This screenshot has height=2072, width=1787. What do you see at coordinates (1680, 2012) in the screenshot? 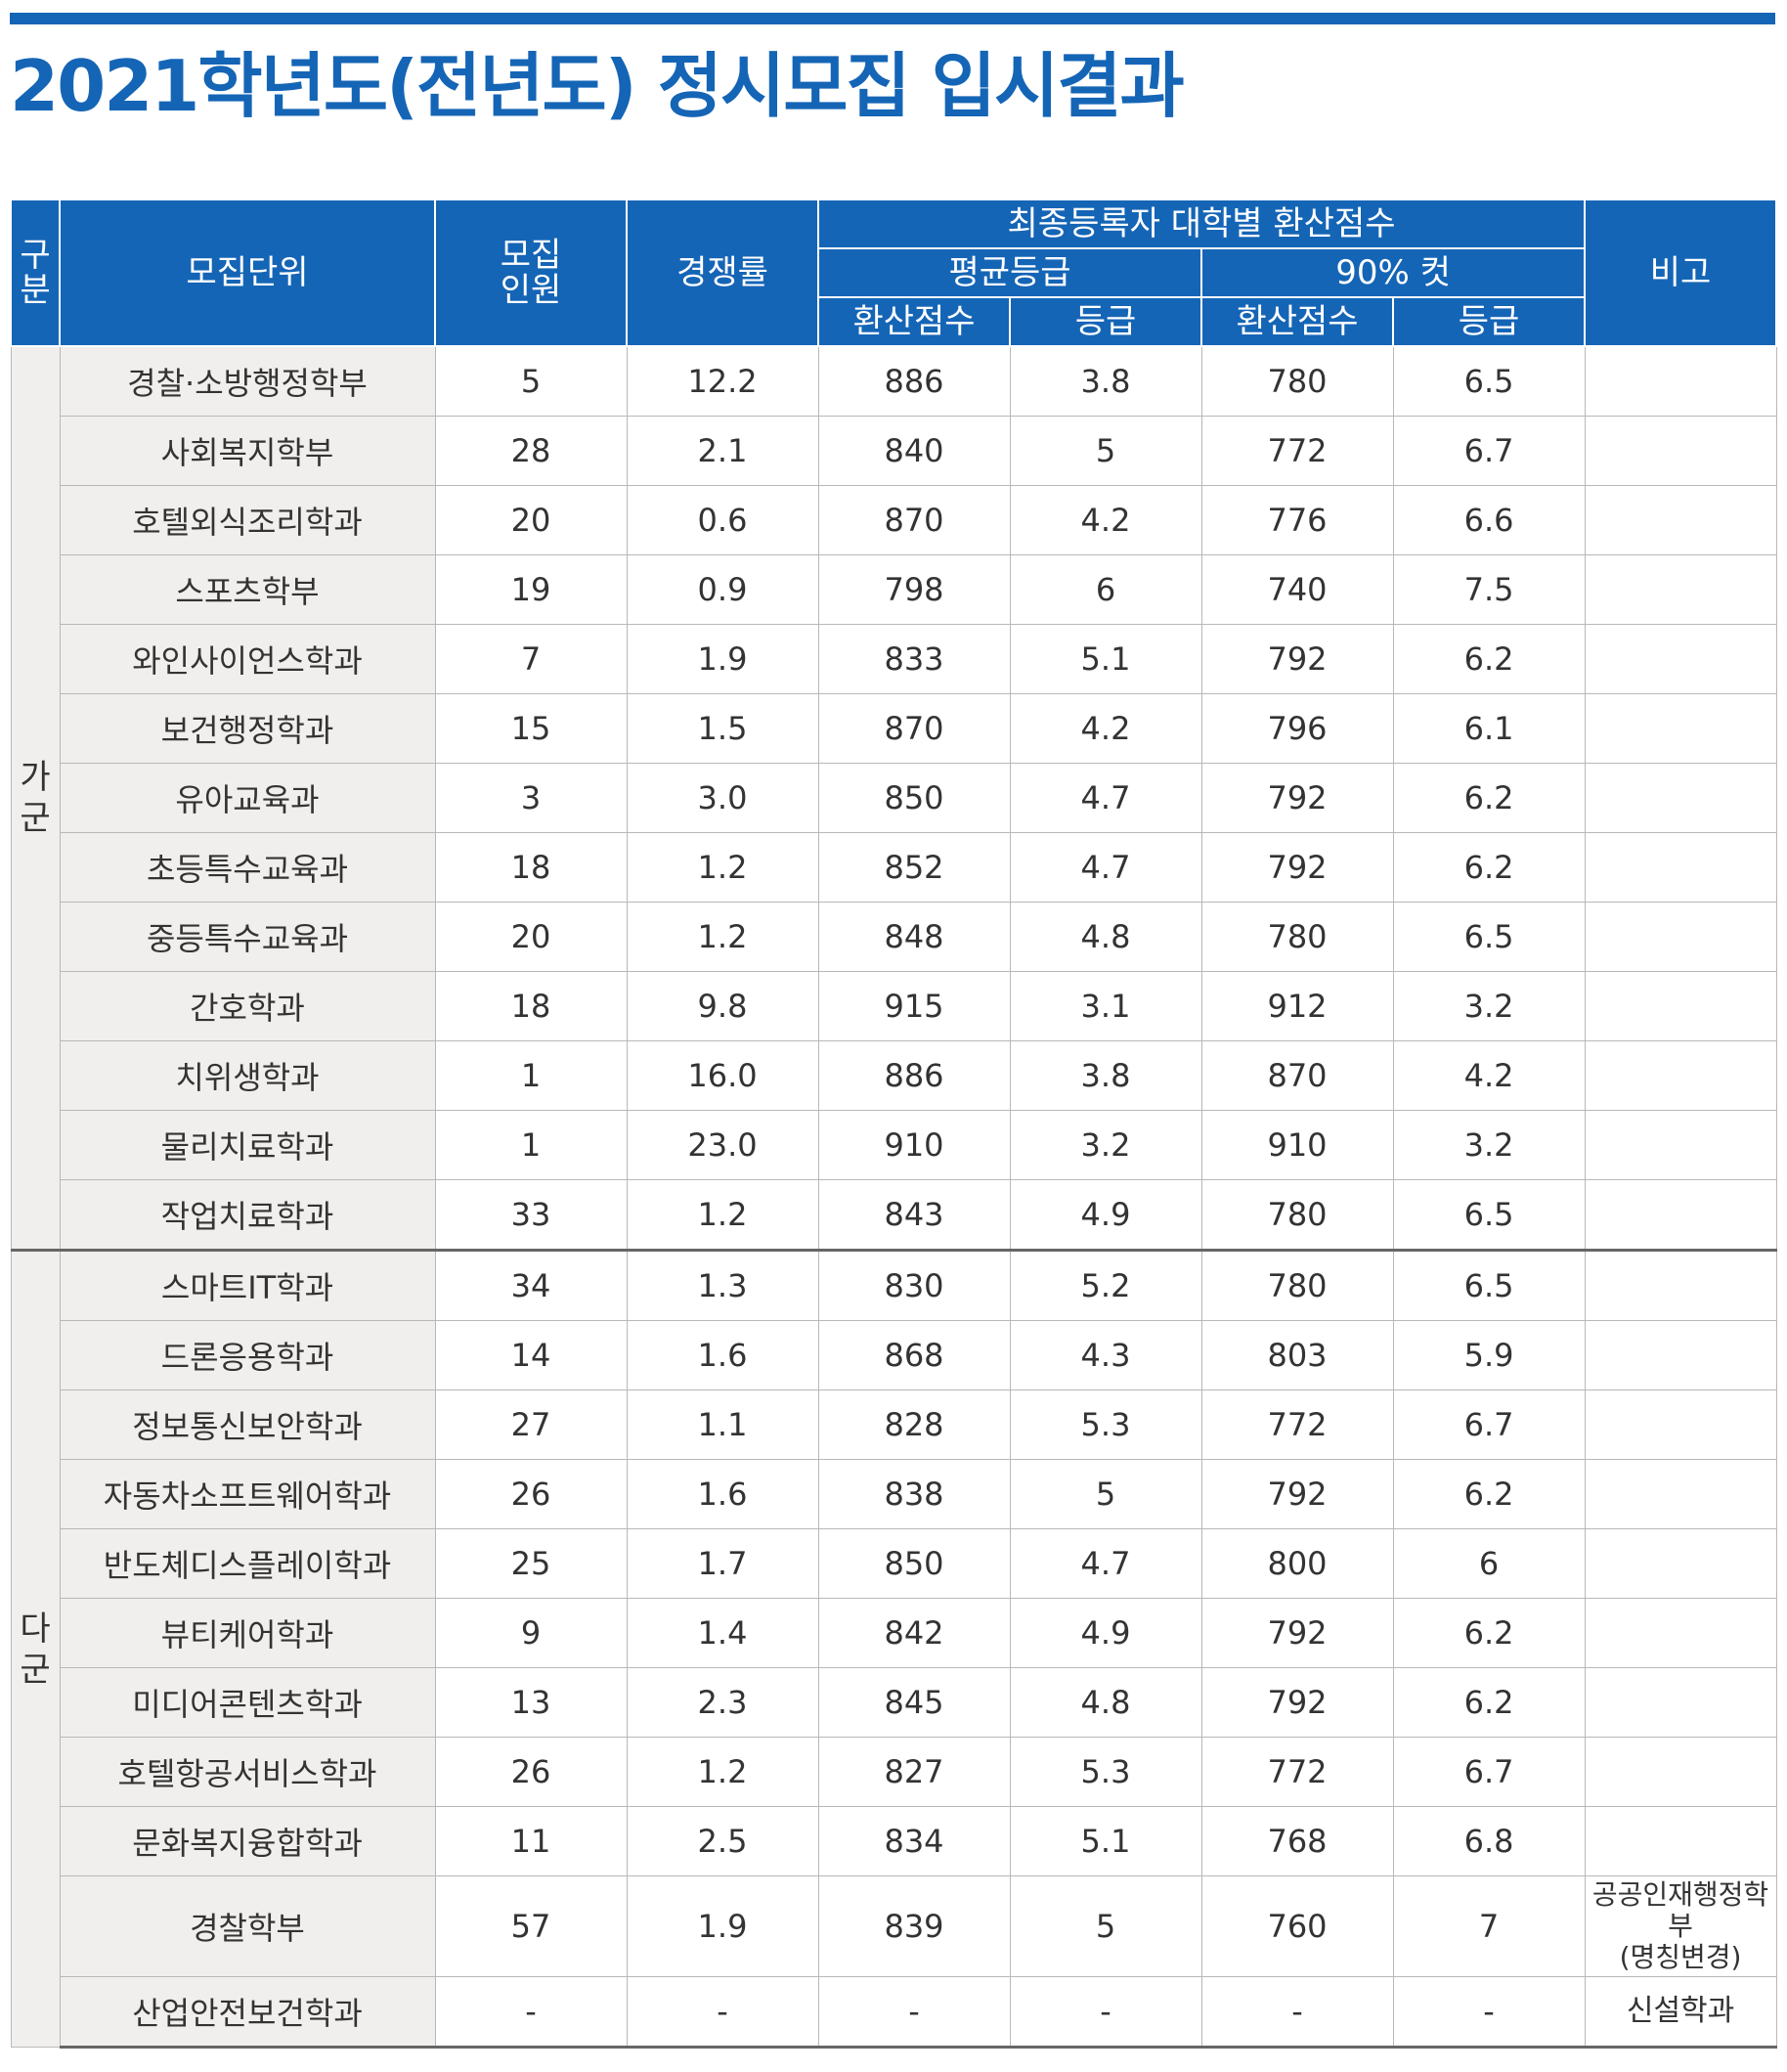
I see `note-cell: 신설학과` at bounding box center [1680, 2012].